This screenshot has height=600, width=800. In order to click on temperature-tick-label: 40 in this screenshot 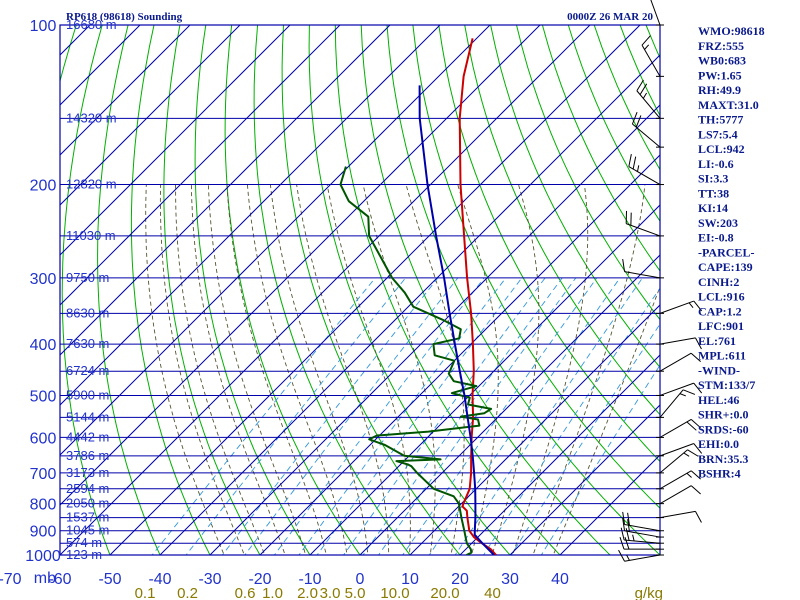, I will do `click(560, 579)`.